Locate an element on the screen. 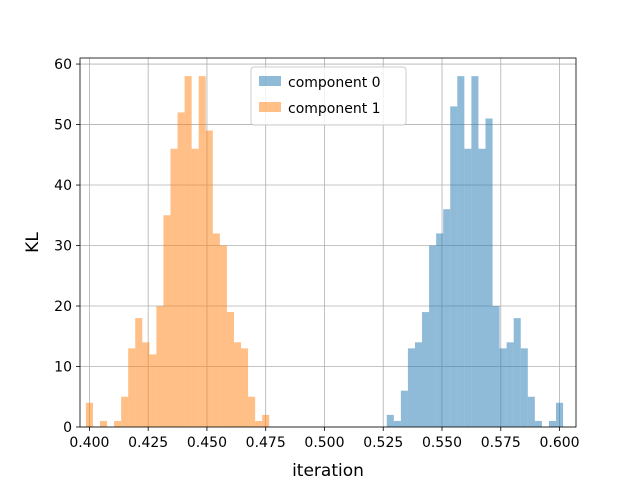  y-axis-ticks: 0 10 20 30 40 50 60 is located at coordinates (67, 246).